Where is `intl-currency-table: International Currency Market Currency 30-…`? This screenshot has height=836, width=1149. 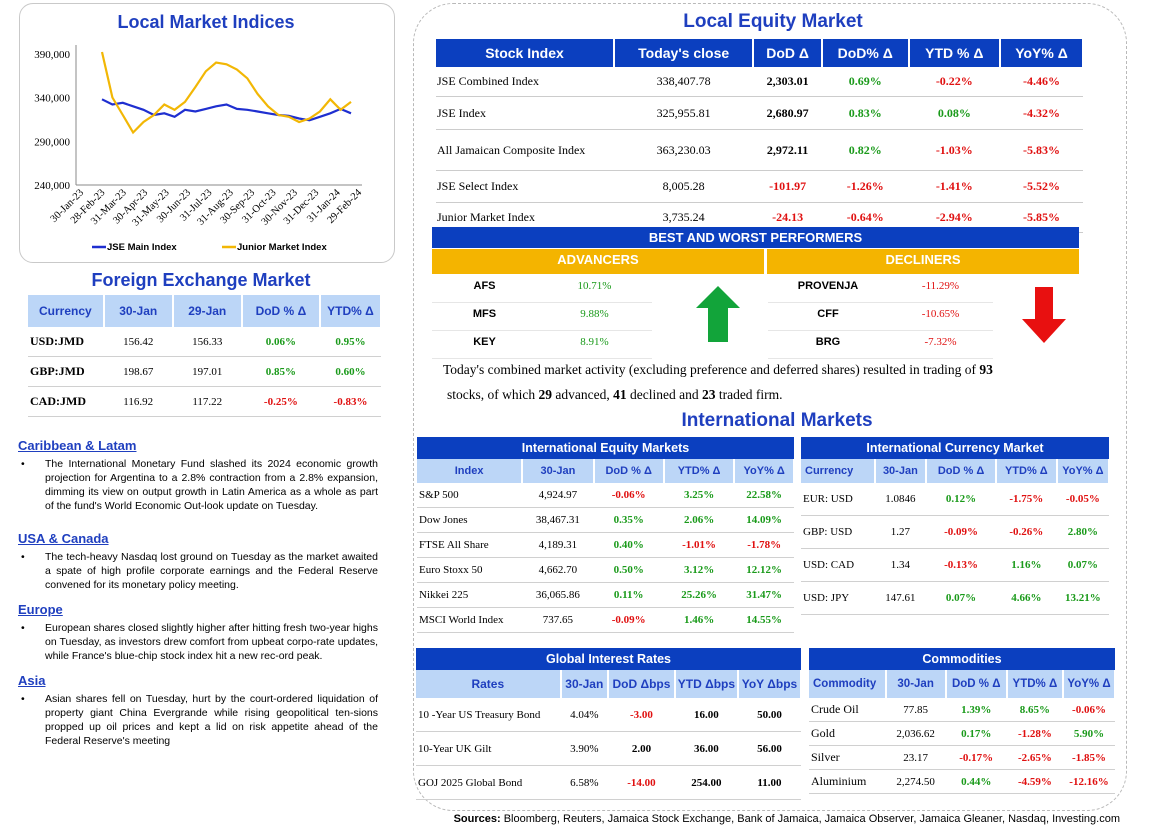 intl-currency-table: International Currency Market Currency 30-… is located at coordinates (956, 526).